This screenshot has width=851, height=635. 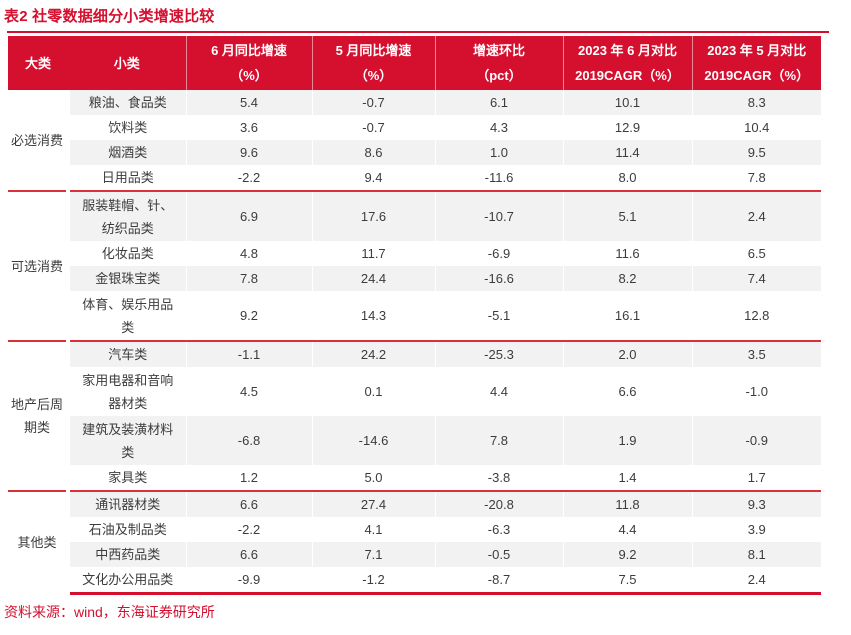 I want to click on header-may-yoy: 5 月同比增速 （%）, so click(x=373, y=63).